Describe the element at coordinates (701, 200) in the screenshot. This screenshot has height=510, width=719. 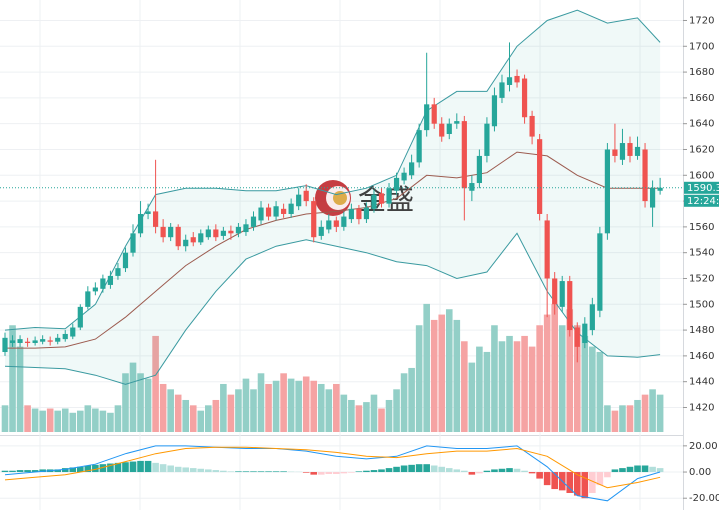
I see `countdown-box` at that location.